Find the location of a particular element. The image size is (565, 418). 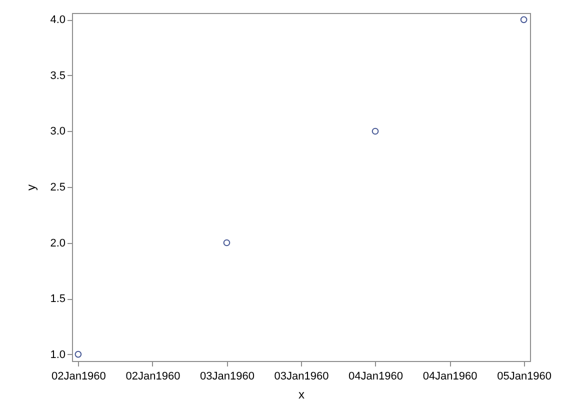

x-tick-label: 05Jan1960 is located at coordinates (524, 376).